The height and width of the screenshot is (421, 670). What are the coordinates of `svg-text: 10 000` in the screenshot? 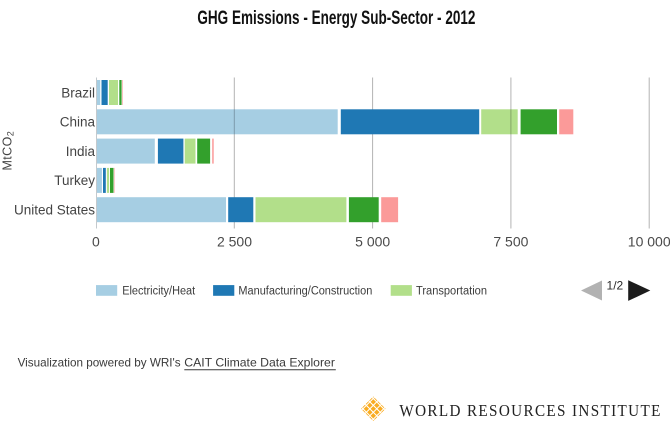 It's located at (649, 242).